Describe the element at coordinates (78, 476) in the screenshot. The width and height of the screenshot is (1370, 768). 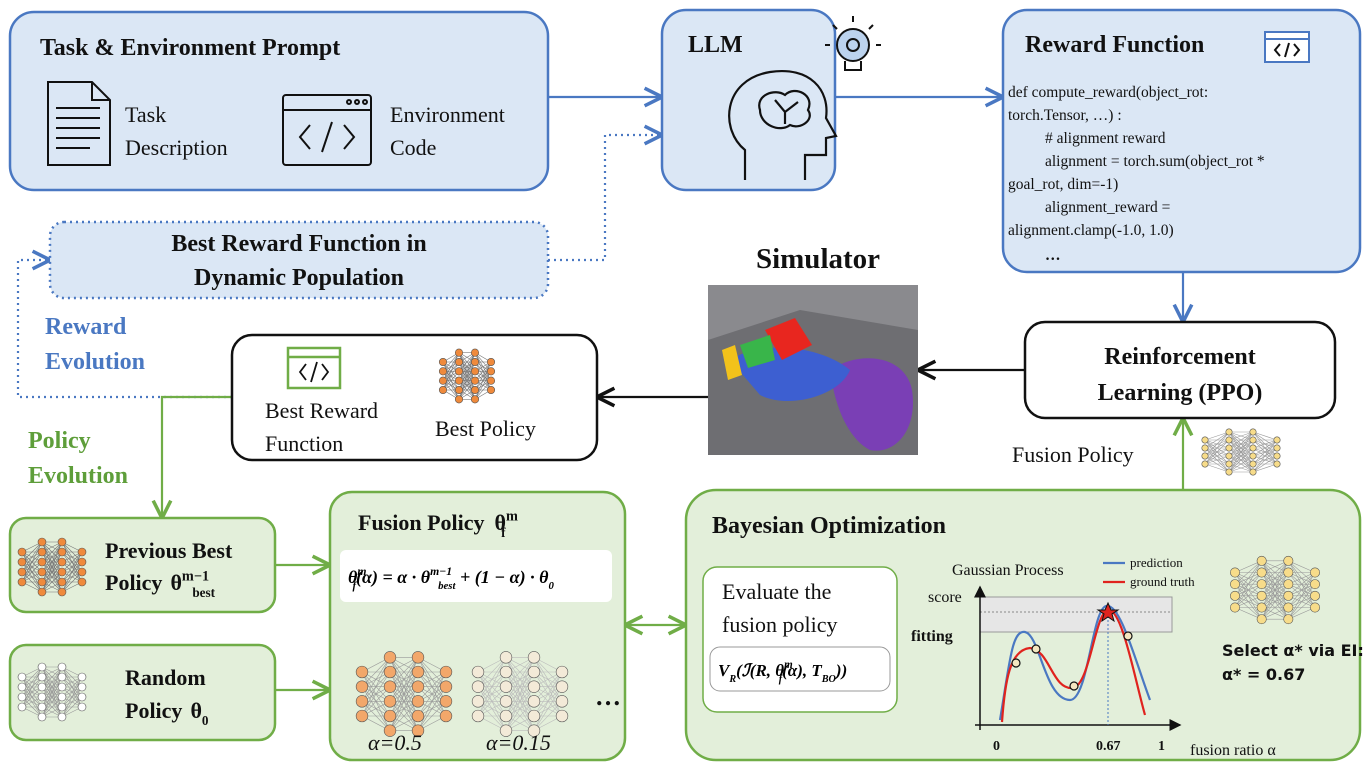
I see `policy-evolution-label: Evolution` at that location.